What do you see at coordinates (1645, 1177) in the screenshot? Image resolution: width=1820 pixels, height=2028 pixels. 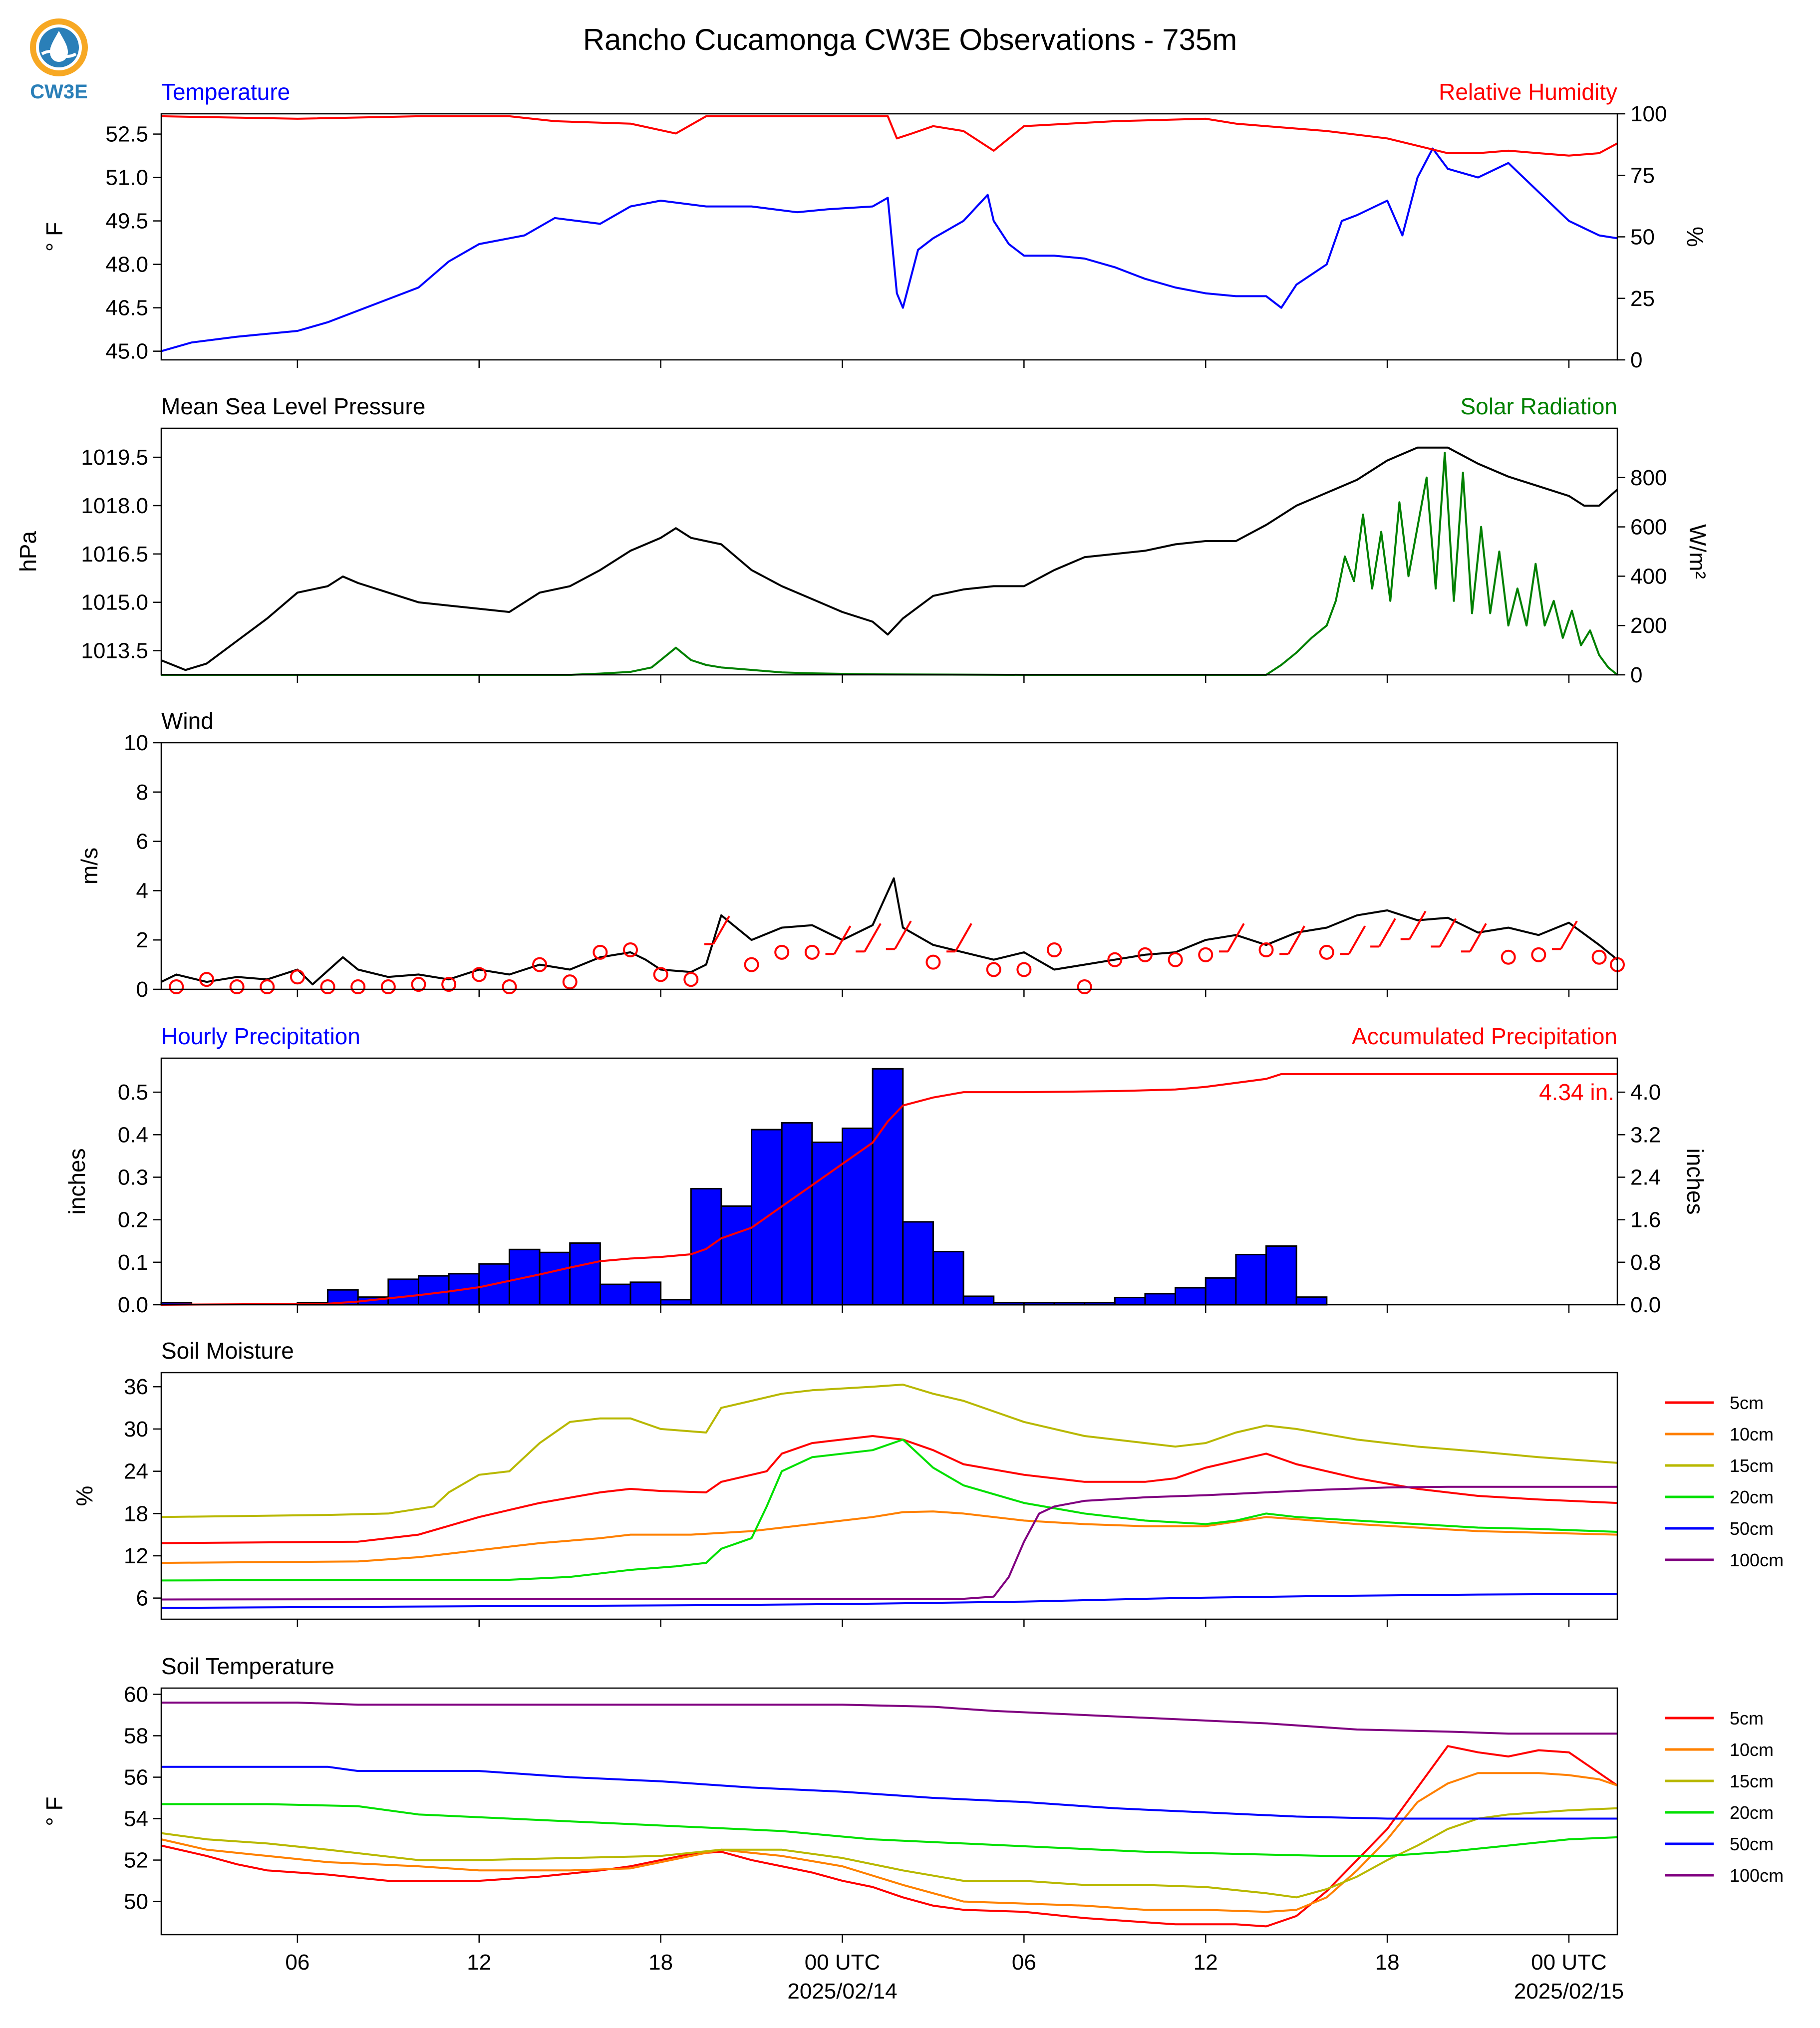 I see `y2-tick-label: 2.4` at bounding box center [1645, 1177].